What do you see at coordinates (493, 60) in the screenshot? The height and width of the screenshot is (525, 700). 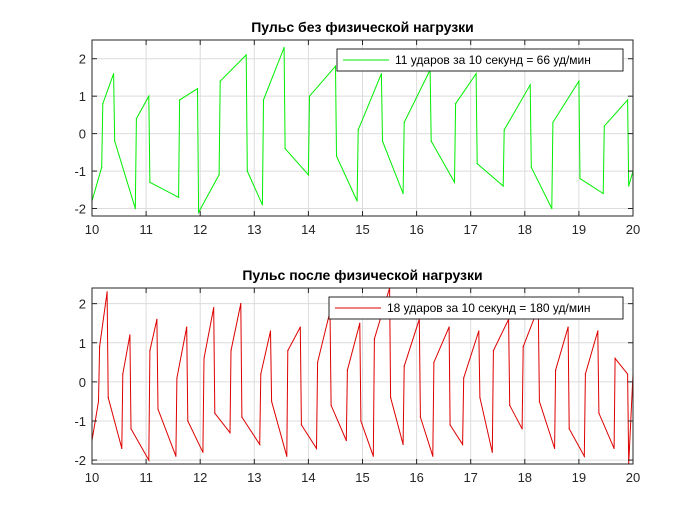 I see `legend-label: 11 ударов за 10 секунд = 66 уд/мин` at bounding box center [493, 60].